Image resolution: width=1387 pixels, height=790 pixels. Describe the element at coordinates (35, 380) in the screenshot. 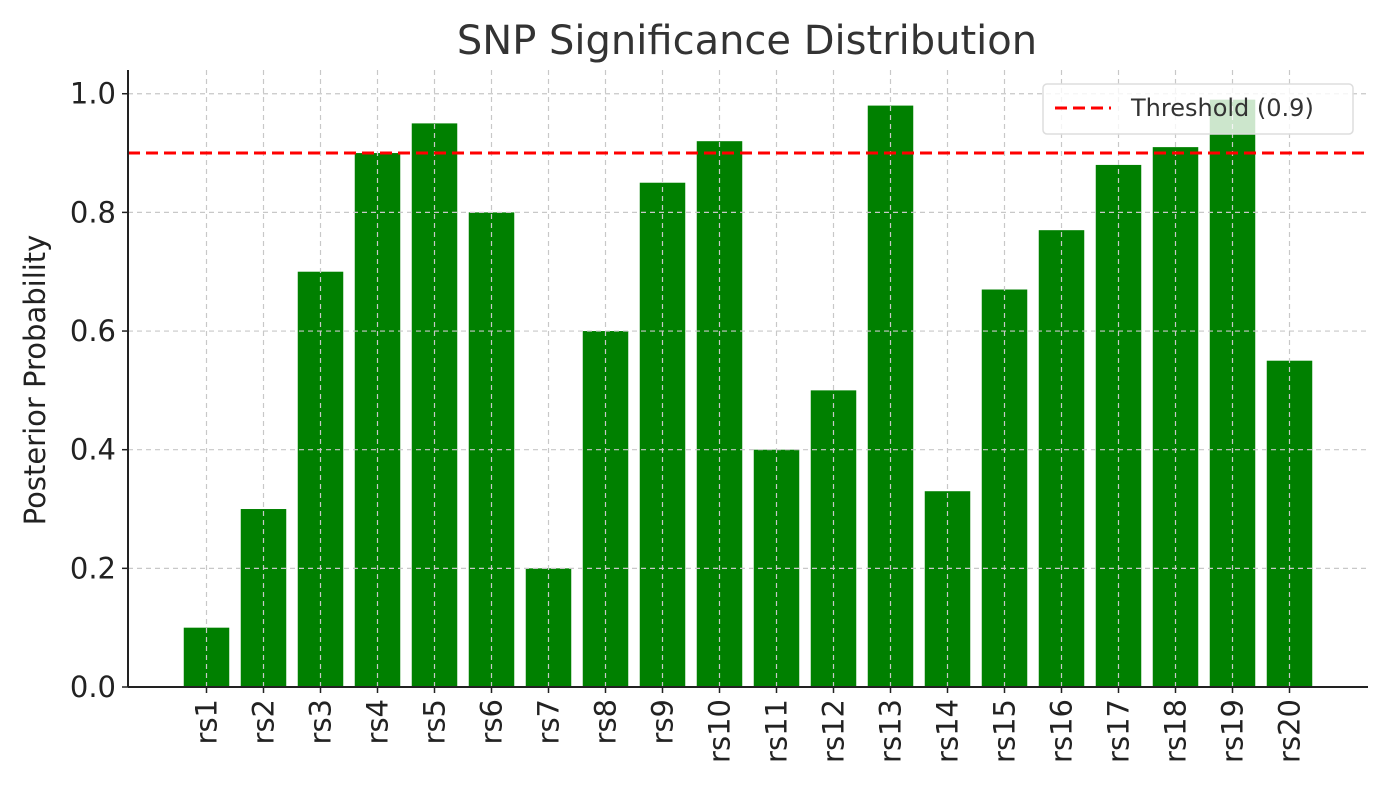

I see `y-axis-label: Posterior Probability` at that location.